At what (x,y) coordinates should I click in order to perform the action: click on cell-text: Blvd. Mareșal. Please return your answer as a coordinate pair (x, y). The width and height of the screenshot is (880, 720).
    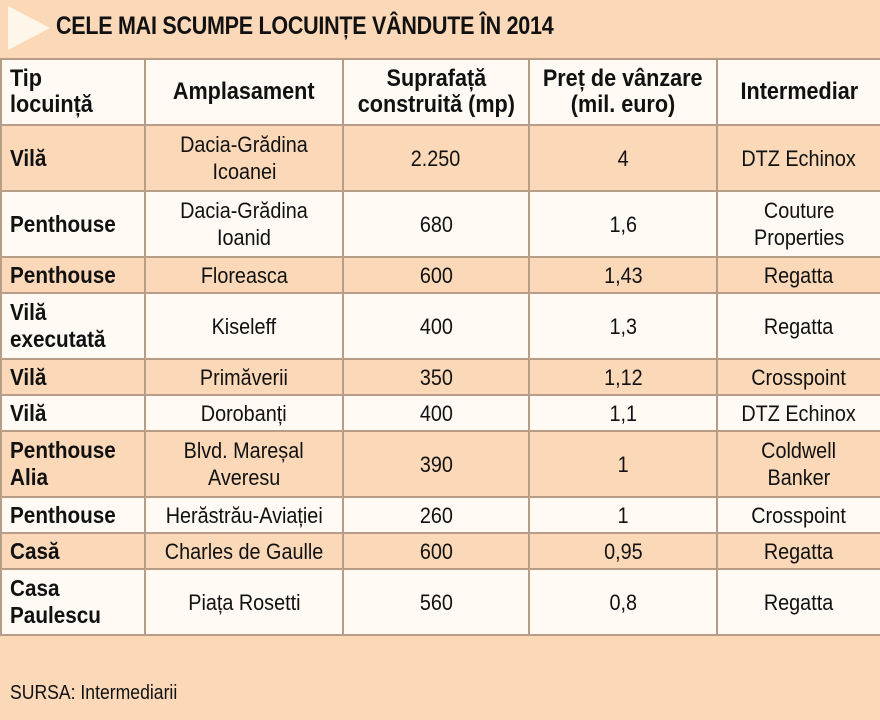
    Looking at the image, I should click on (244, 450).